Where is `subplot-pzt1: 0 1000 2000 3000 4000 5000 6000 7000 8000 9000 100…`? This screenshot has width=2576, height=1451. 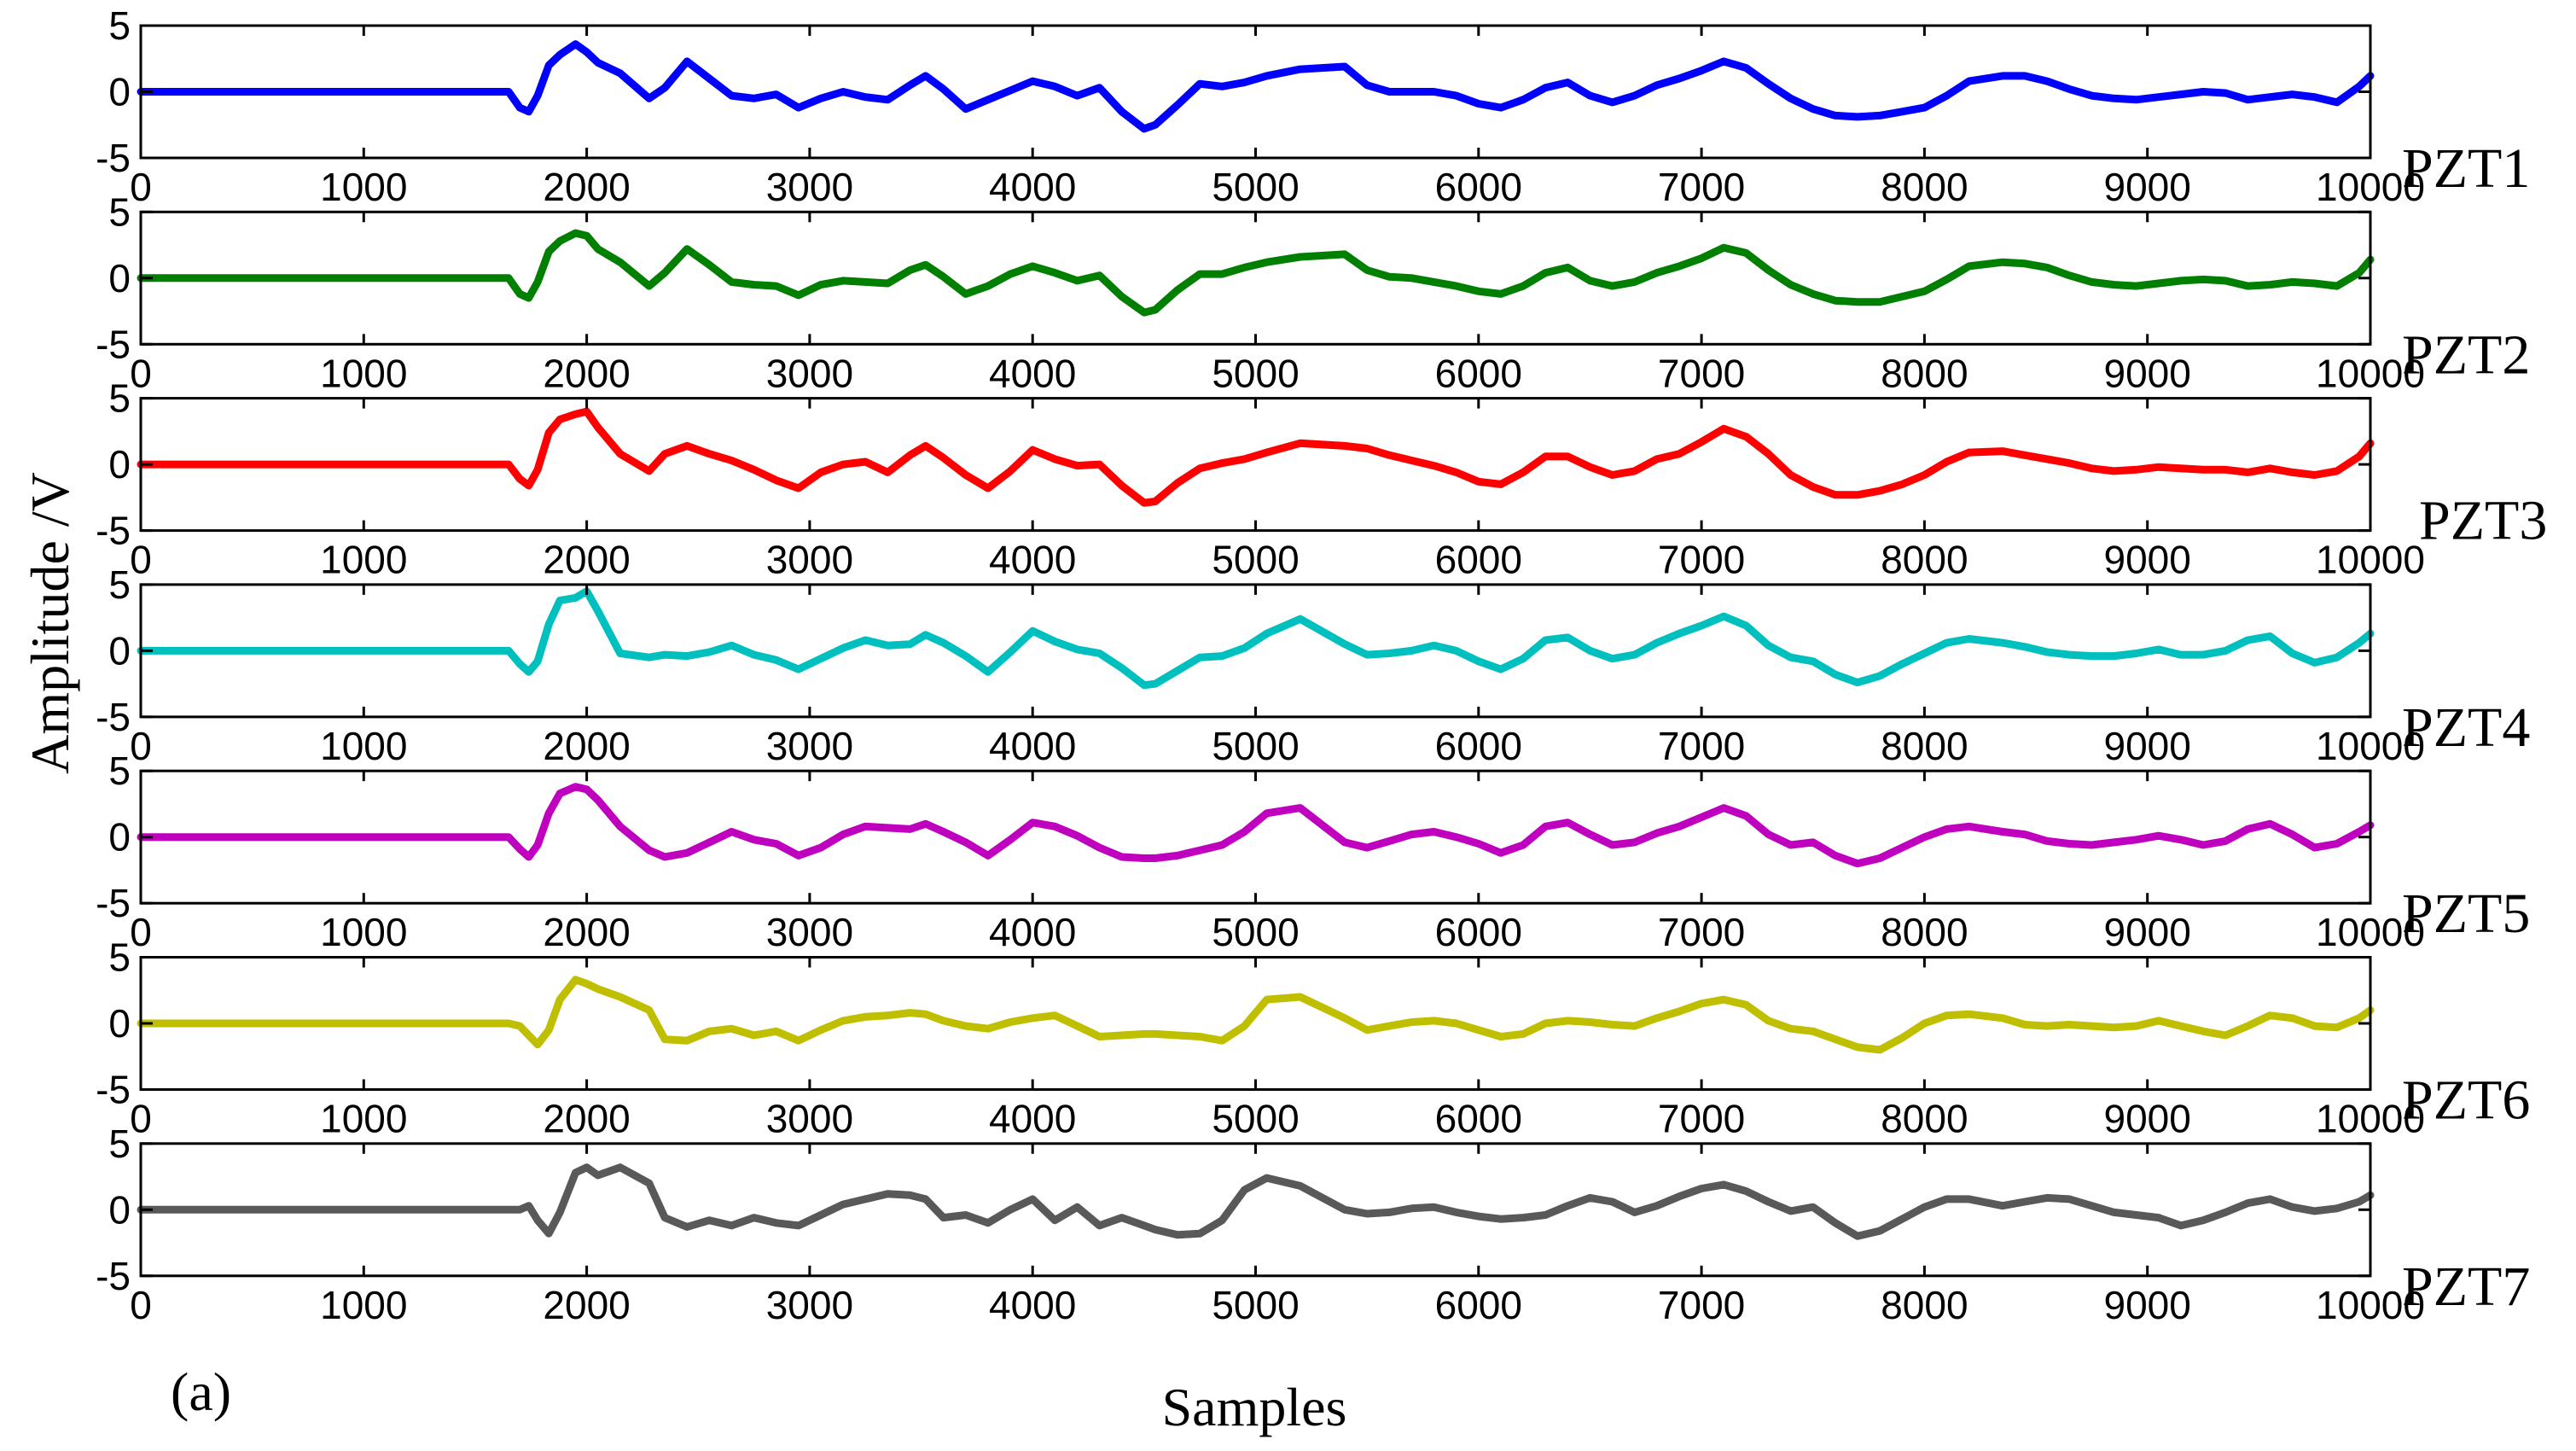
subplot-pzt1: 0 1000 2000 3000 4000 5000 6000 7000 8000 9000 100… is located at coordinates (1313, 106).